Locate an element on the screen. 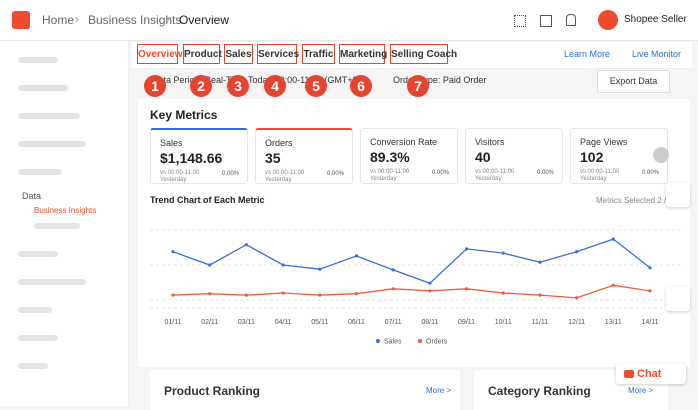 The height and width of the screenshot is (410, 698). series-line is located at coordinates (411, 291).